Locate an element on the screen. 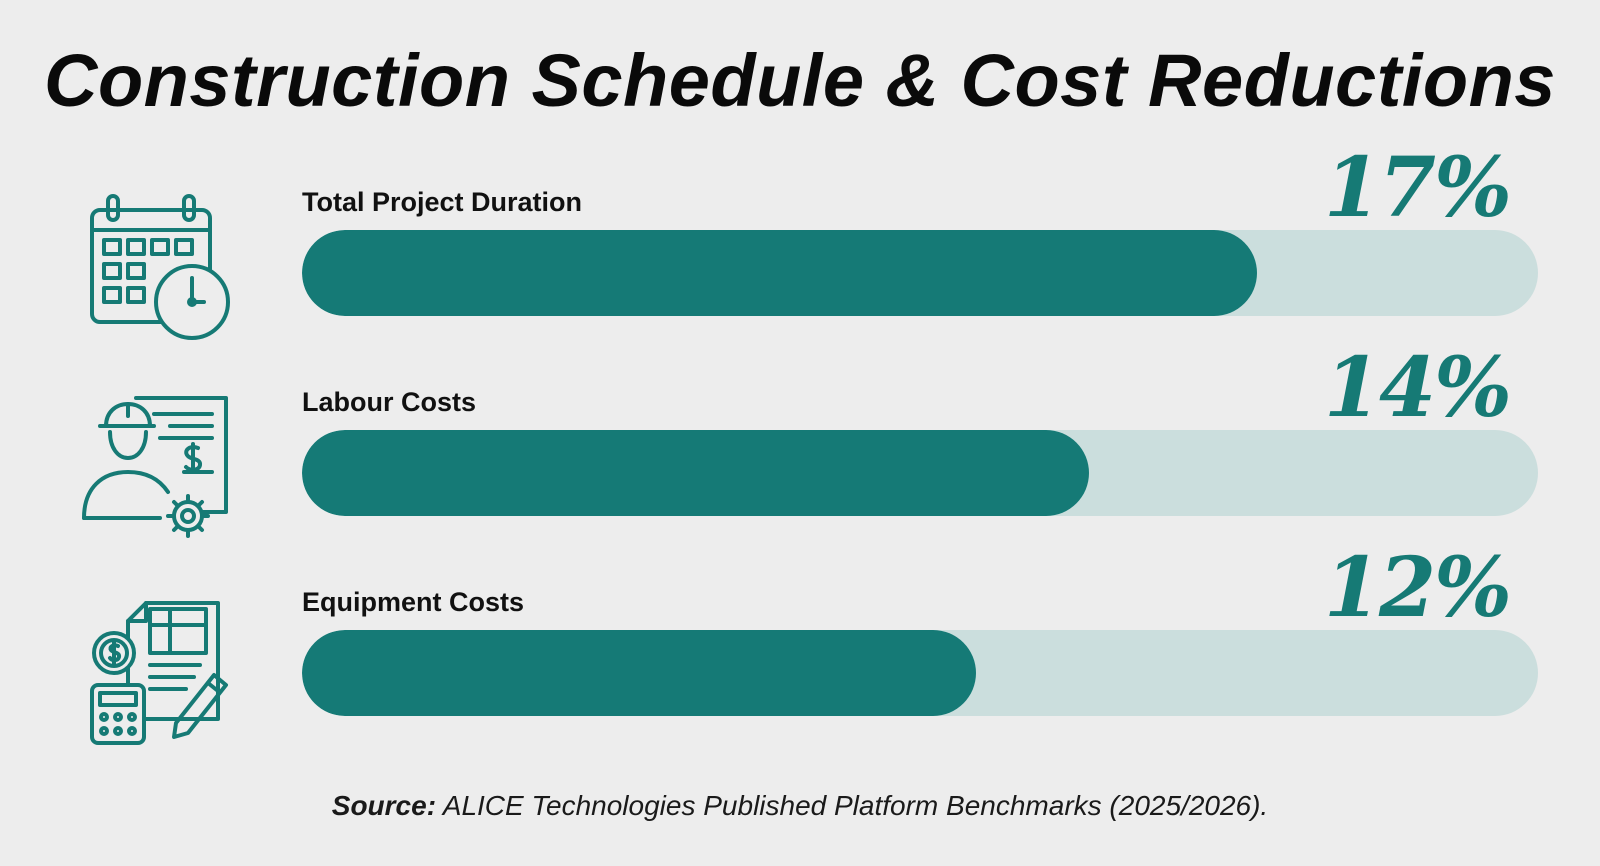  metric-label-duration: Total Project Duration is located at coordinates (442, 202).